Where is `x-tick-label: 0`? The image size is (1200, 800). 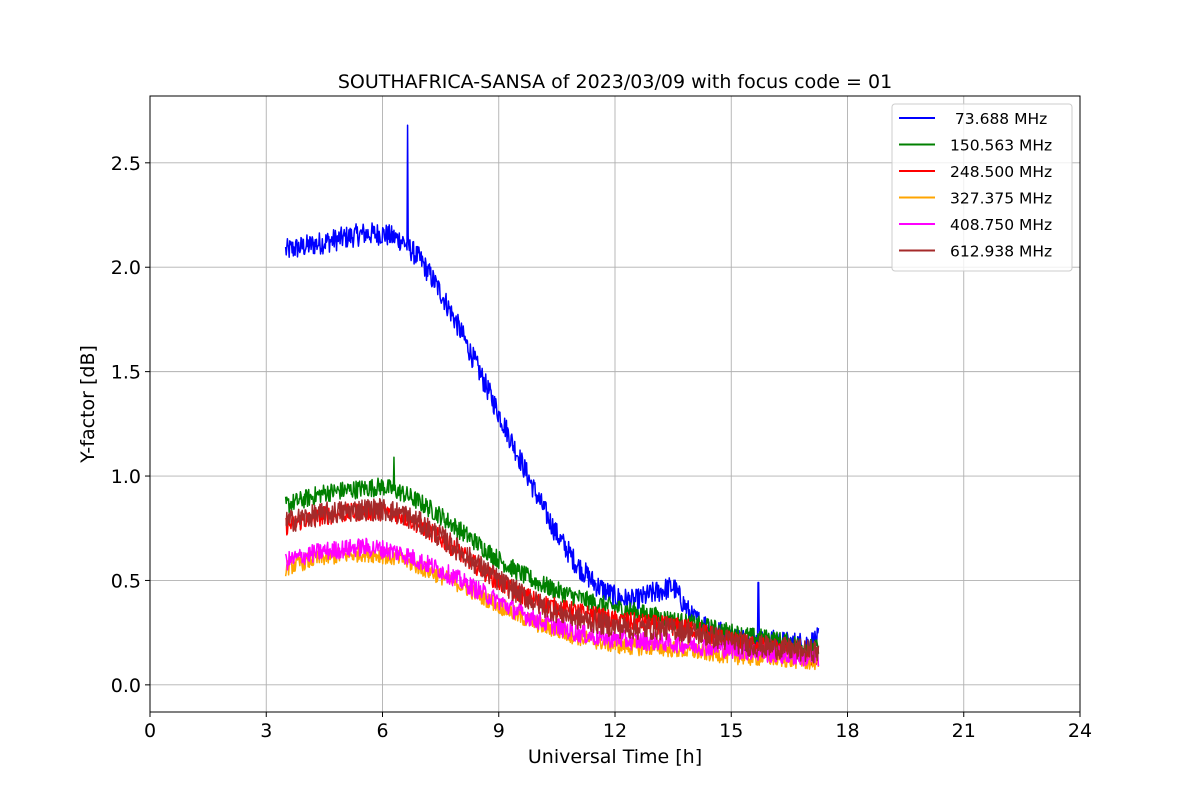 x-tick-label: 0 is located at coordinates (150, 731).